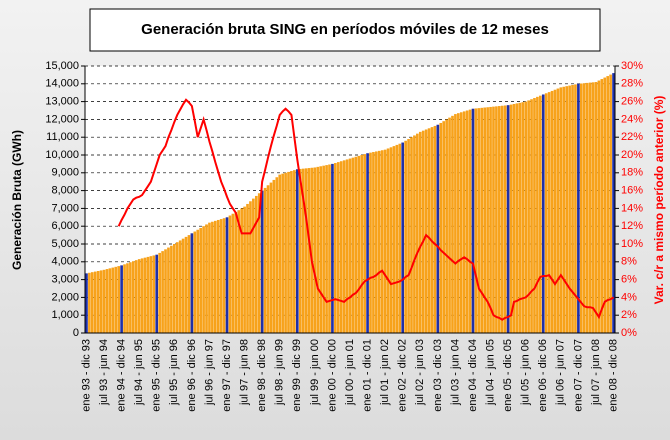 This screenshot has width=670, height=440. I want to click on y2-tick-label: 24%, so click(632, 119).